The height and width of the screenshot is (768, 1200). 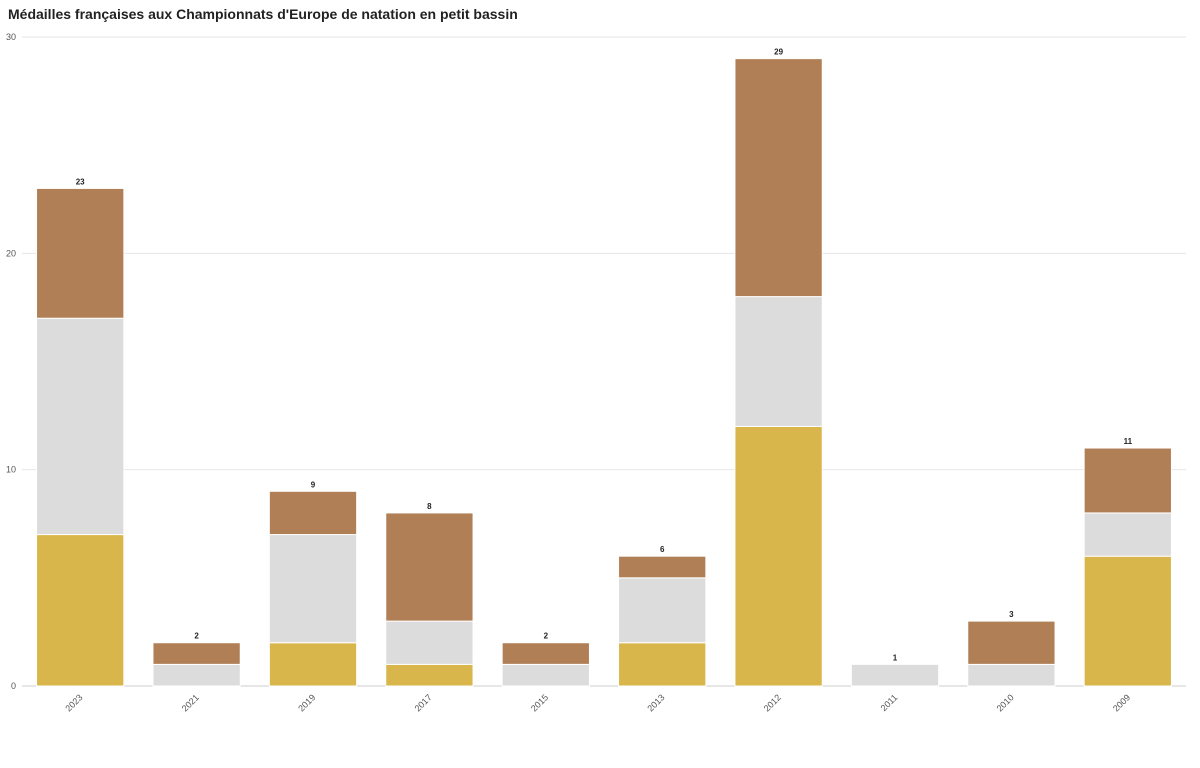 What do you see at coordinates (895, 657) in the screenshot?
I see `total-label-2011: 1` at bounding box center [895, 657].